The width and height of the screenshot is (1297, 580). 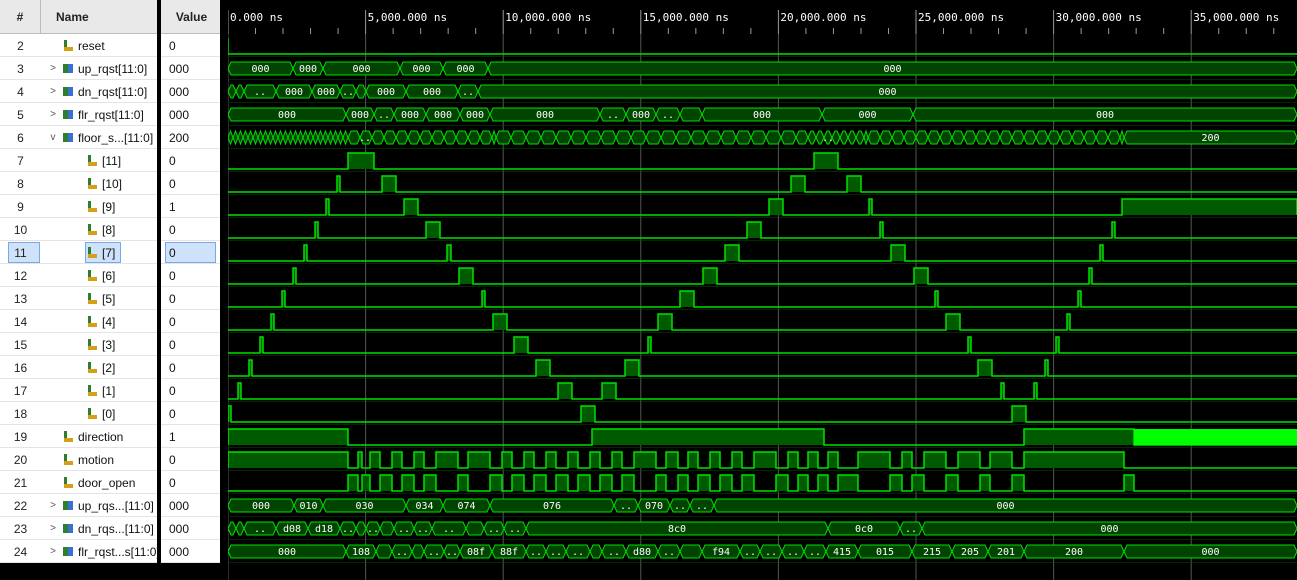 I want to click on header-value: Value, so click(x=192, y=17).